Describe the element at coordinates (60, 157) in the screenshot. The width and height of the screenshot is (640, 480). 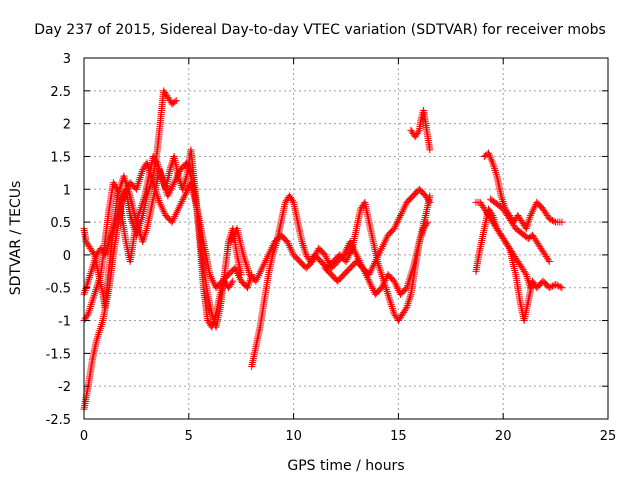
I see `y-tick-label: 1.5` at that location.